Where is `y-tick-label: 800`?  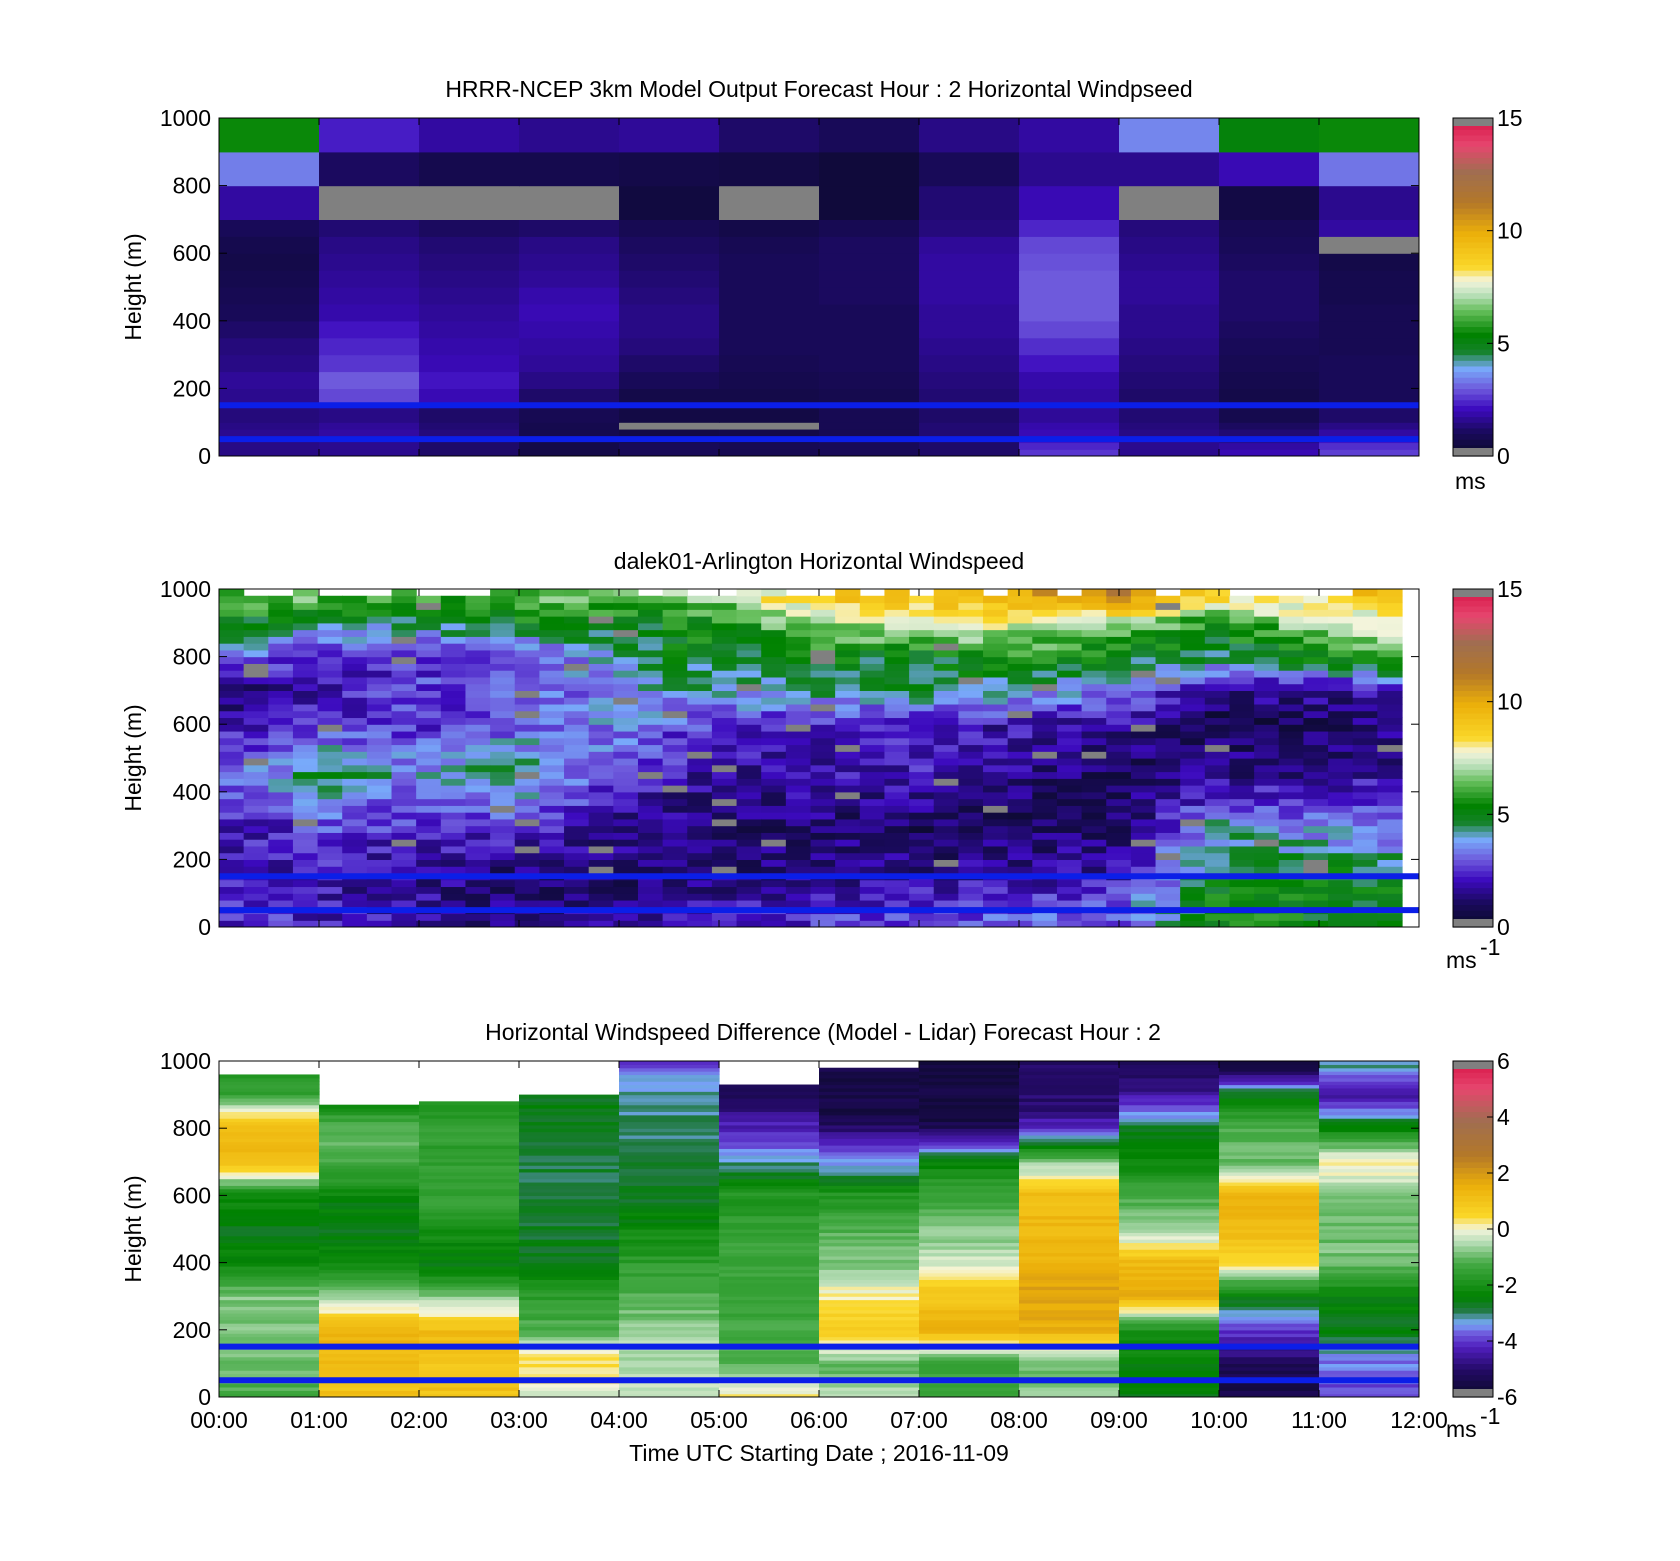
y-tick-label: 800 is located at coordinates (192, 657).